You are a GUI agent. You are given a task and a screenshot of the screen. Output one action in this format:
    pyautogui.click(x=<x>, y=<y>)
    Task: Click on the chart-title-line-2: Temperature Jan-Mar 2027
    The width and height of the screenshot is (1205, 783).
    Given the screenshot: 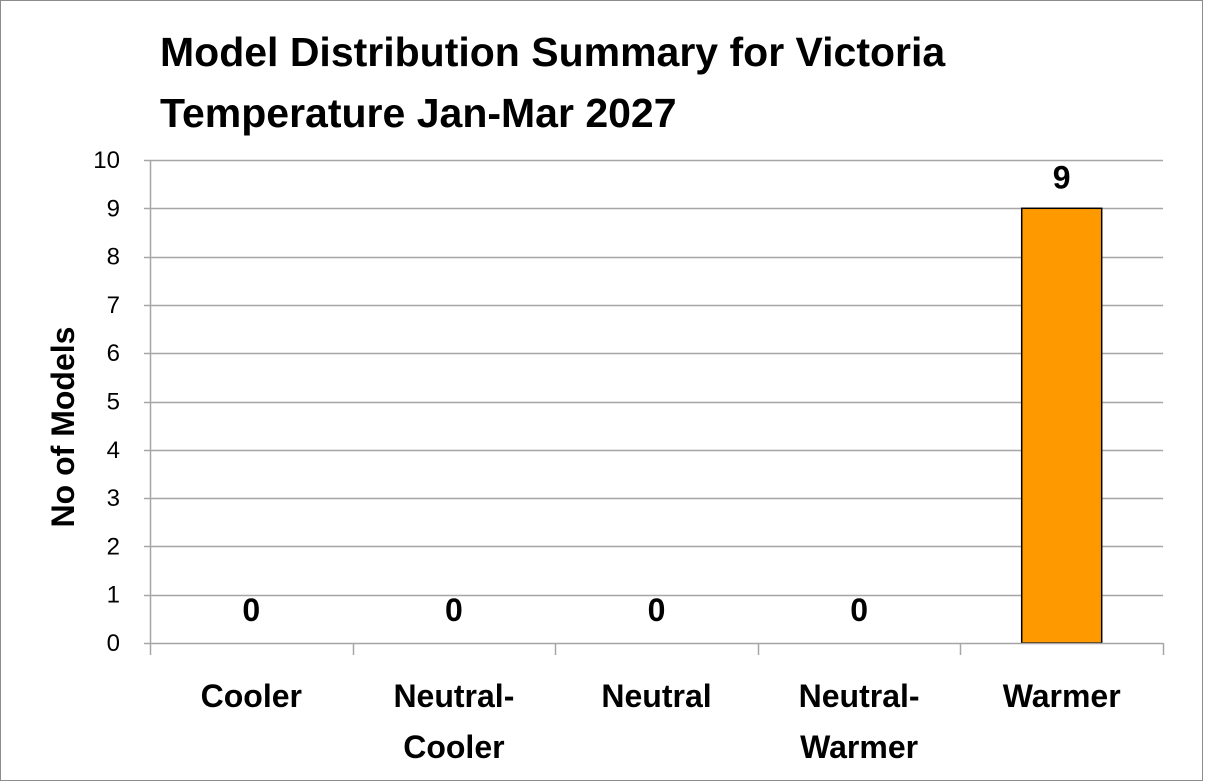 What is the action you would take?
    pyautogui.click(x=418, y=113)
    